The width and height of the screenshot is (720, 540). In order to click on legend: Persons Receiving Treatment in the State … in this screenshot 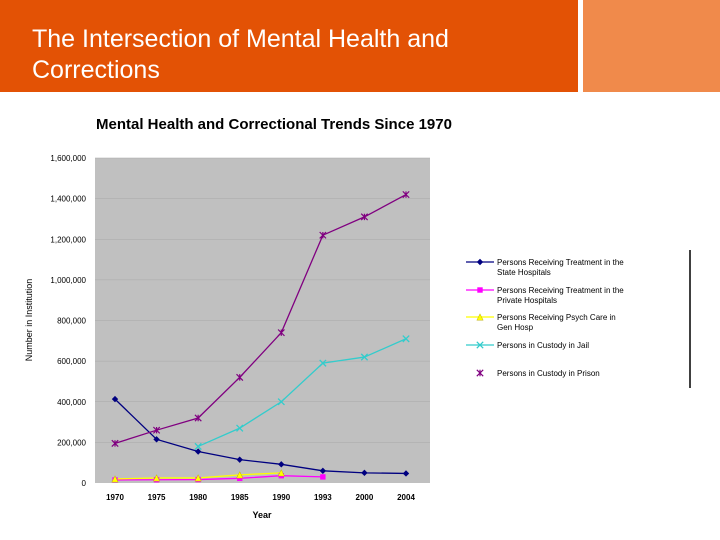, I will do `click(545, 318)`.